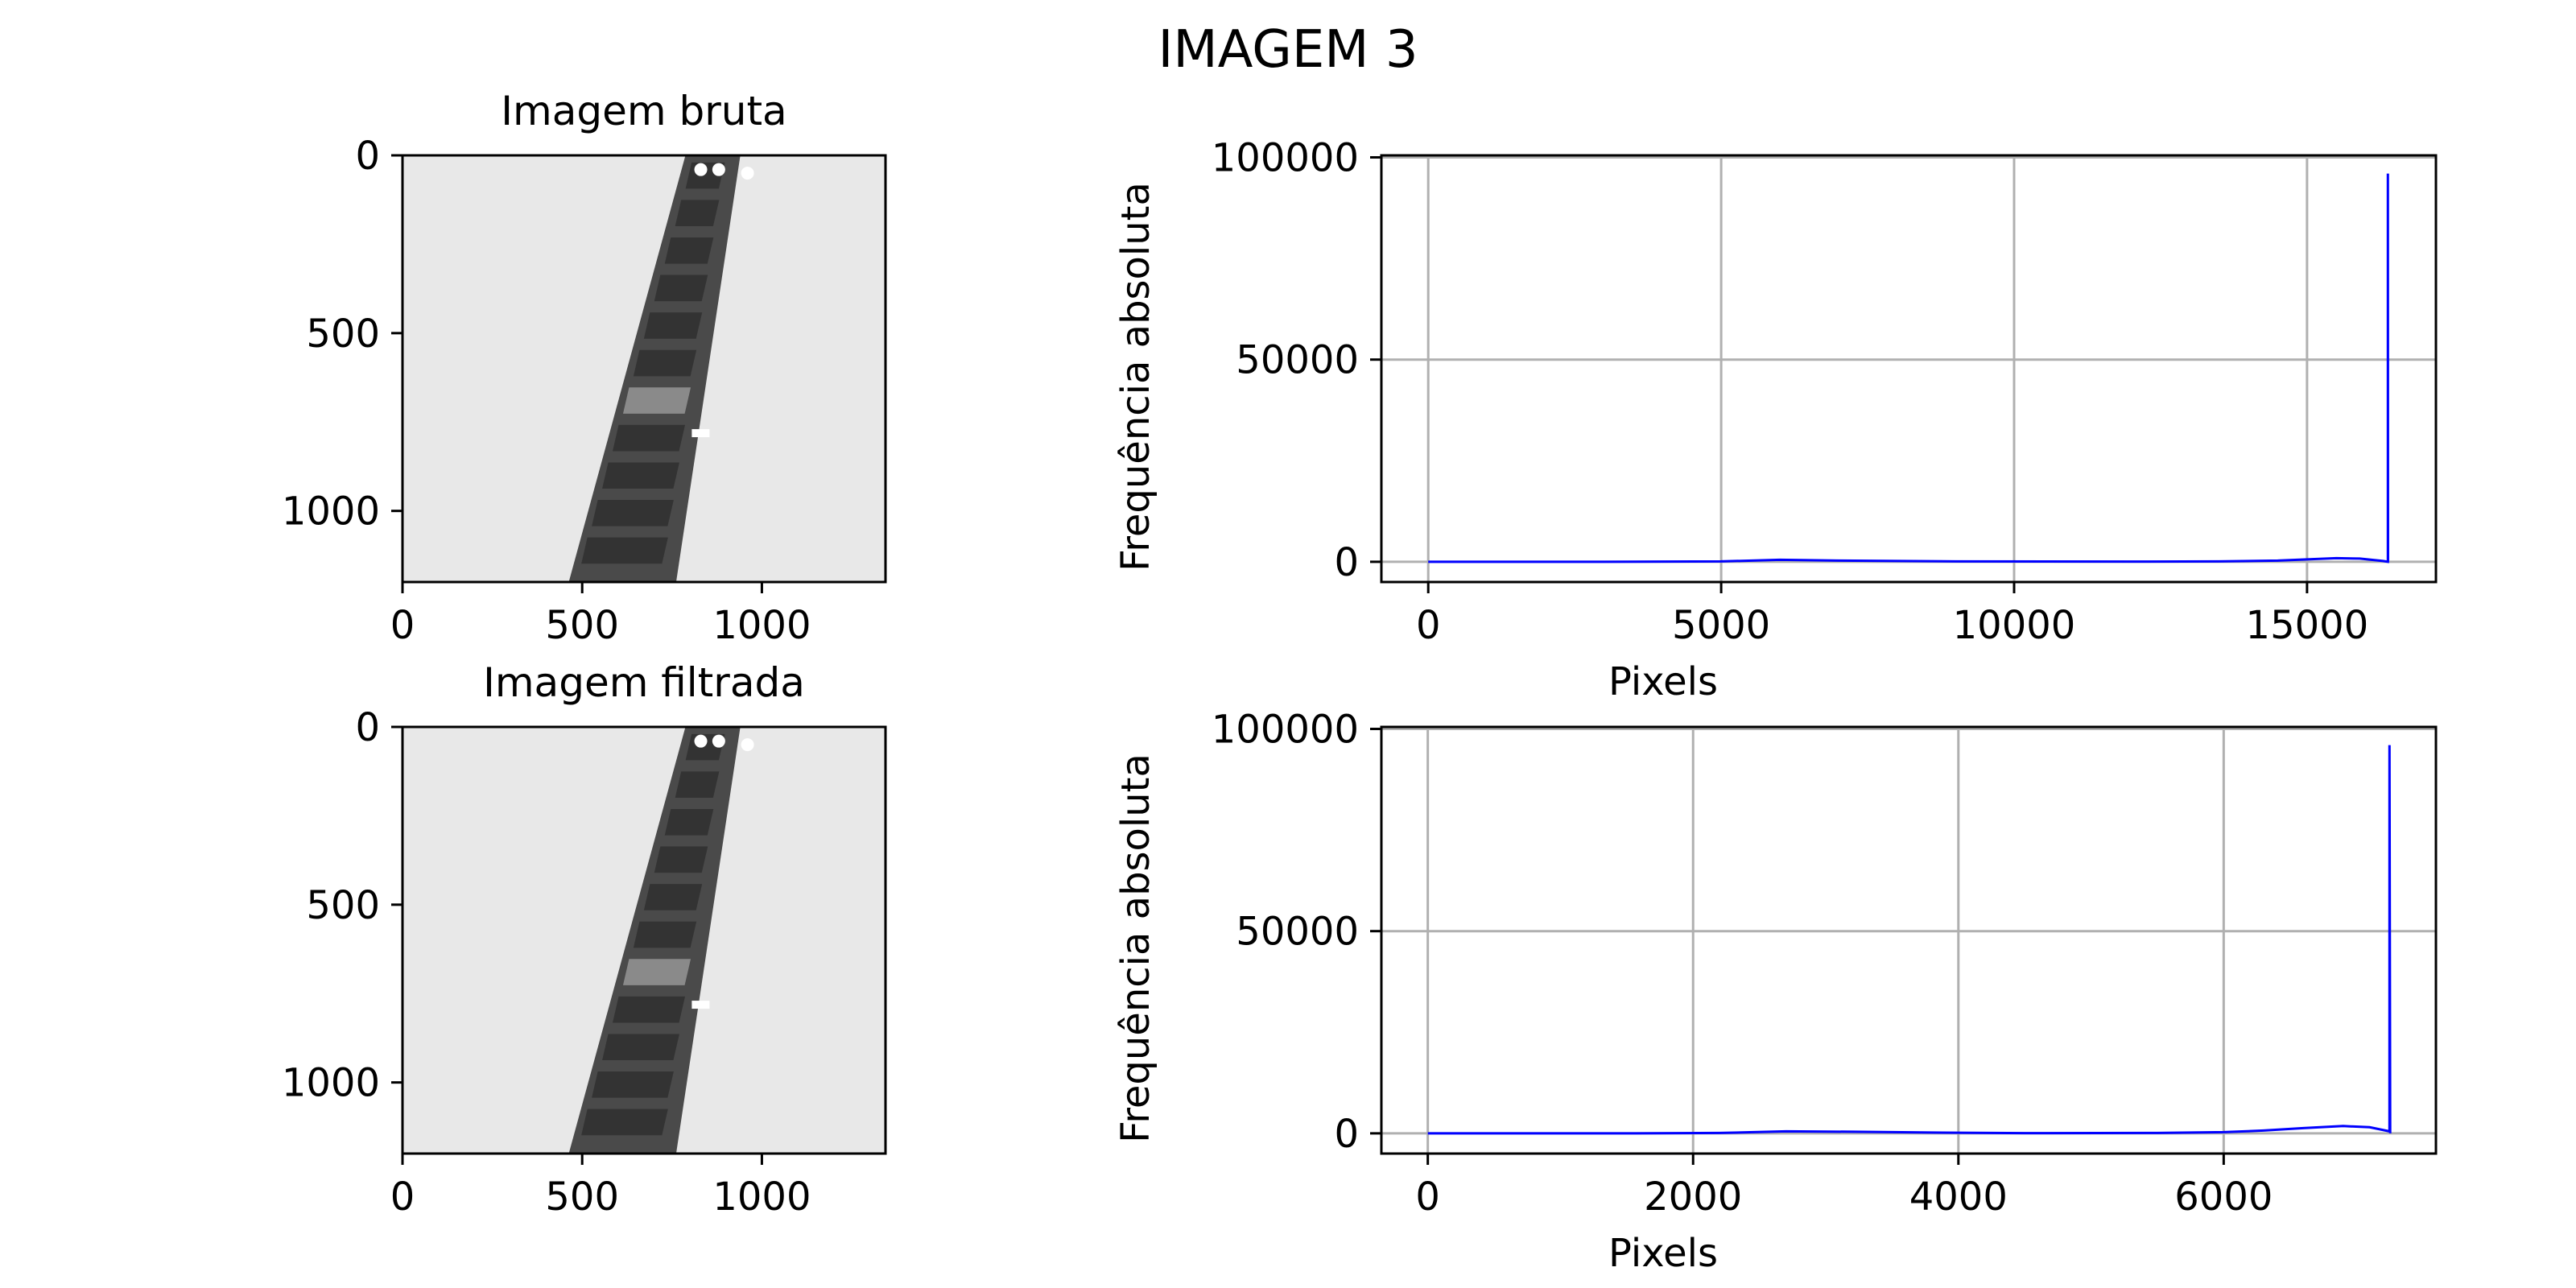 Image resolution: width=2576 pixels, height=1288 pixels. Describe the element at coordinates (2014, 625) in the screenshot. I see `raw-hist-xtick-label: 10000` at that location.